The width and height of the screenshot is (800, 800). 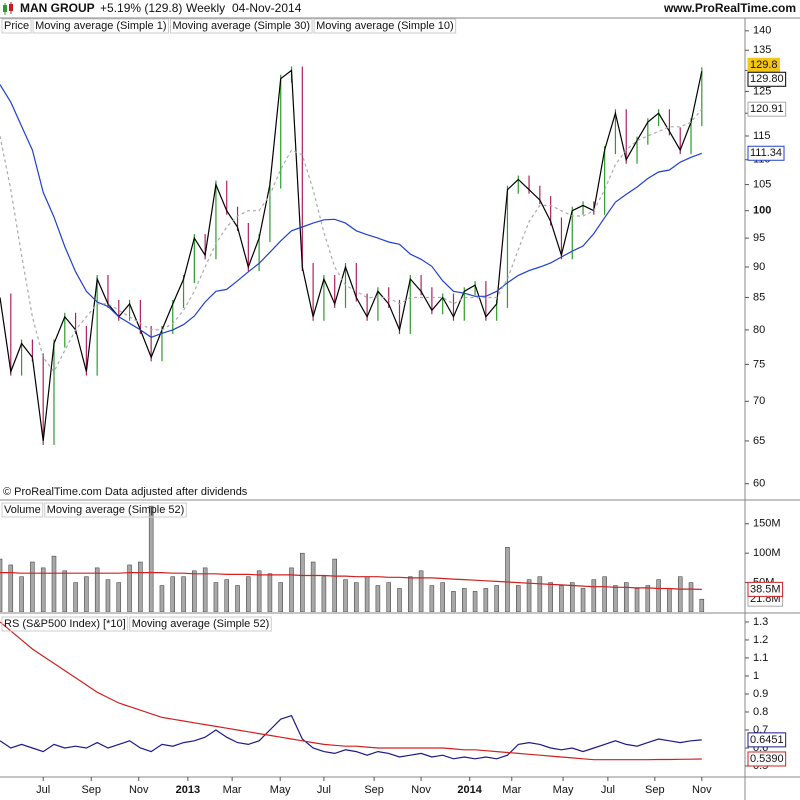 I want to click on legend-entry: Moving average (Simple 30), so click(x=242, y=26).